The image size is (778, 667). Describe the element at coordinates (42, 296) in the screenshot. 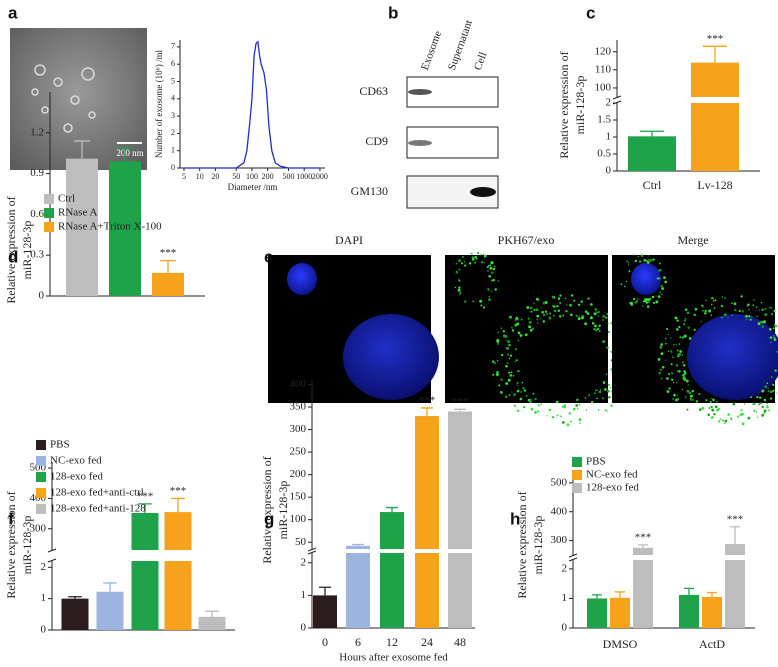

I see `y-tick-label: 0` at that location.